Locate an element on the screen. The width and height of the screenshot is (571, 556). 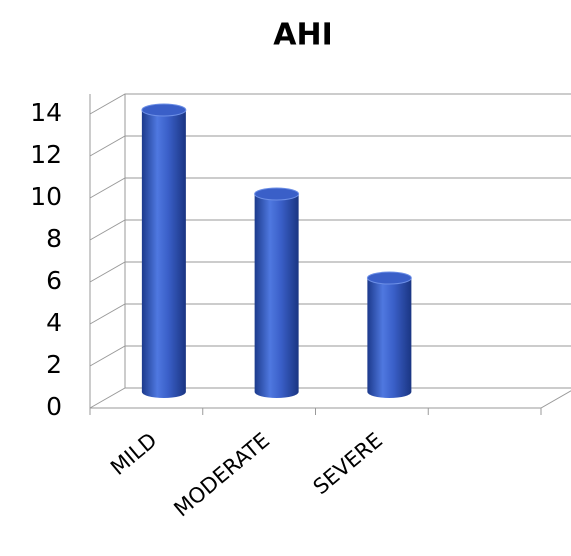
x-tick-label: MILD is located at coordinates (133, 454).